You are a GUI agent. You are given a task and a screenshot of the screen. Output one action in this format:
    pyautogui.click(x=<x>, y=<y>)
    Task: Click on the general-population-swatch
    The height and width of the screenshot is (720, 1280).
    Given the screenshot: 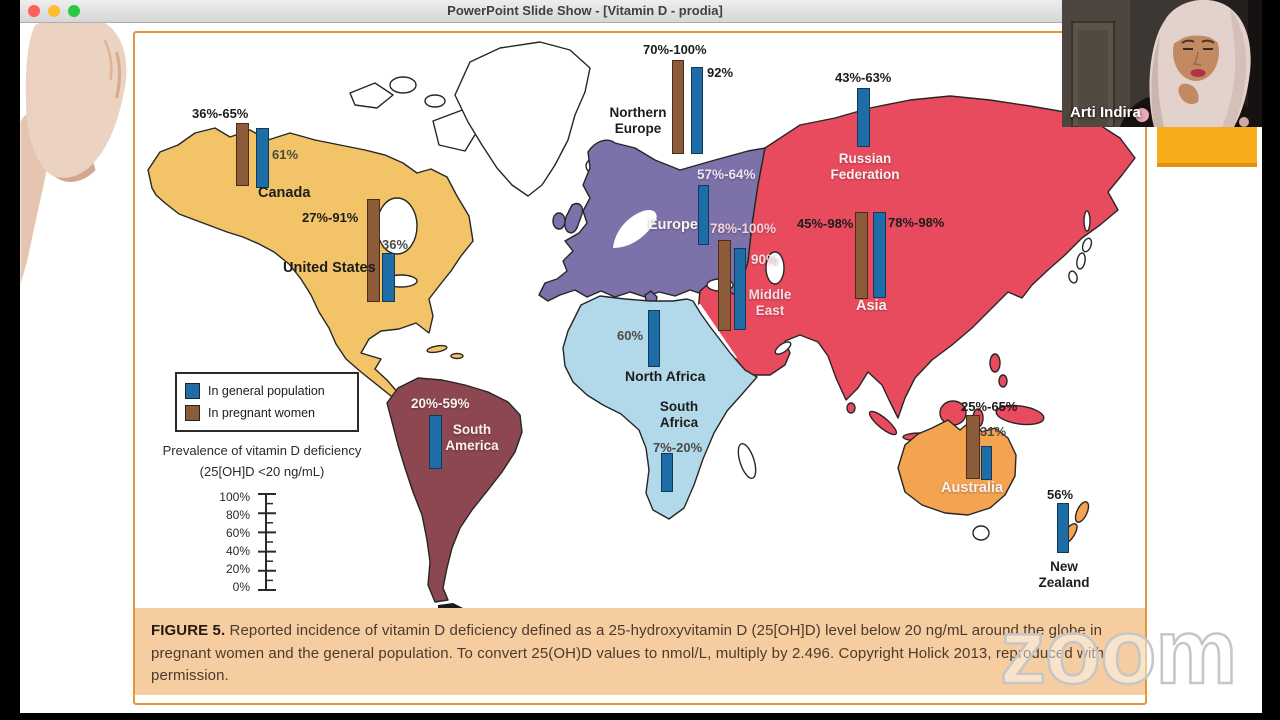 What is the action you would take?
    pyautogui.click(x=192, y=391)
    